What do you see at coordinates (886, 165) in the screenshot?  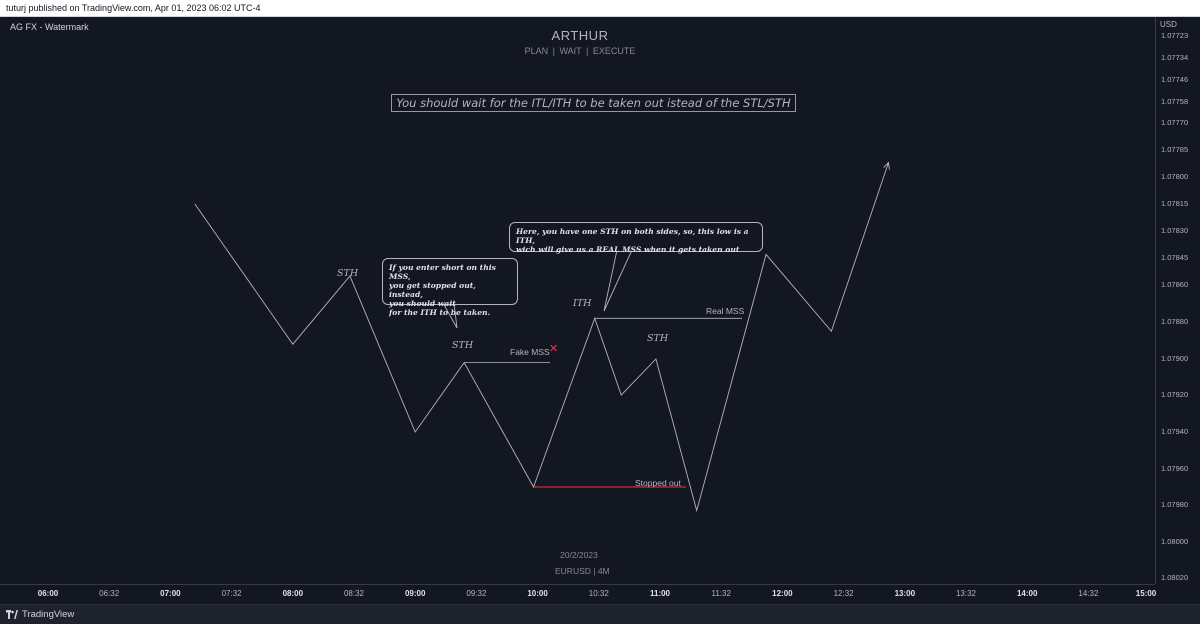 I see `arrow-up-right-icon` at bounding box center [886, 165].